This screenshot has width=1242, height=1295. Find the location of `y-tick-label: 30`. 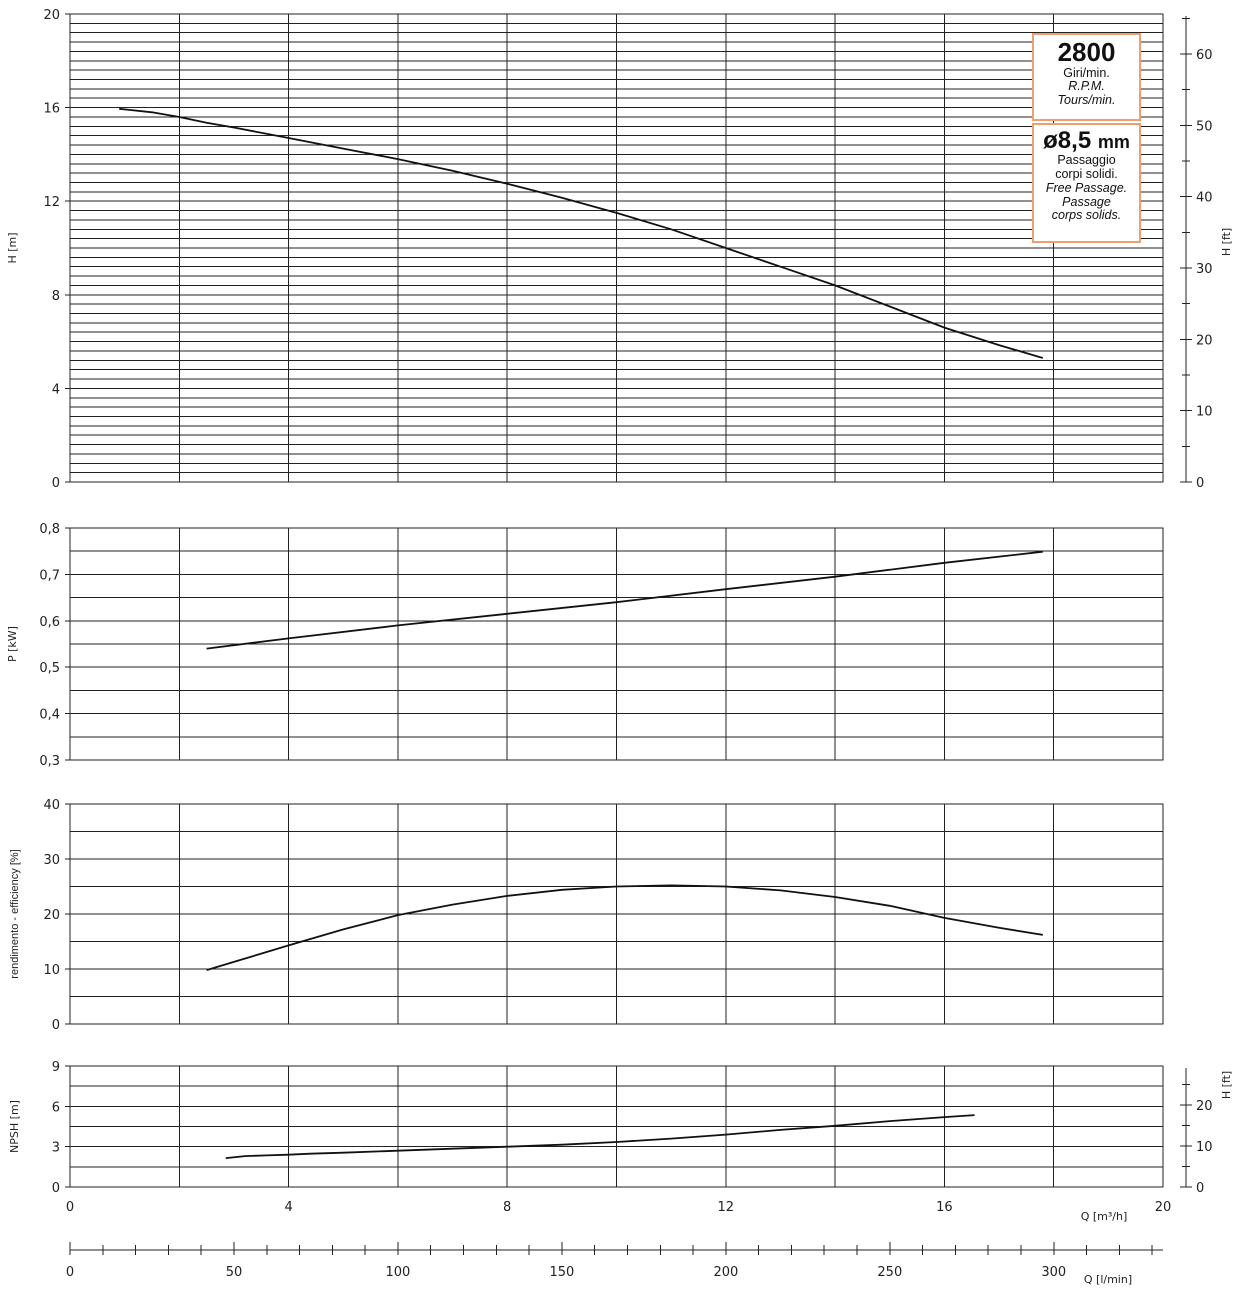

y-tick-label: 30 is located at coordinates (51, 860).